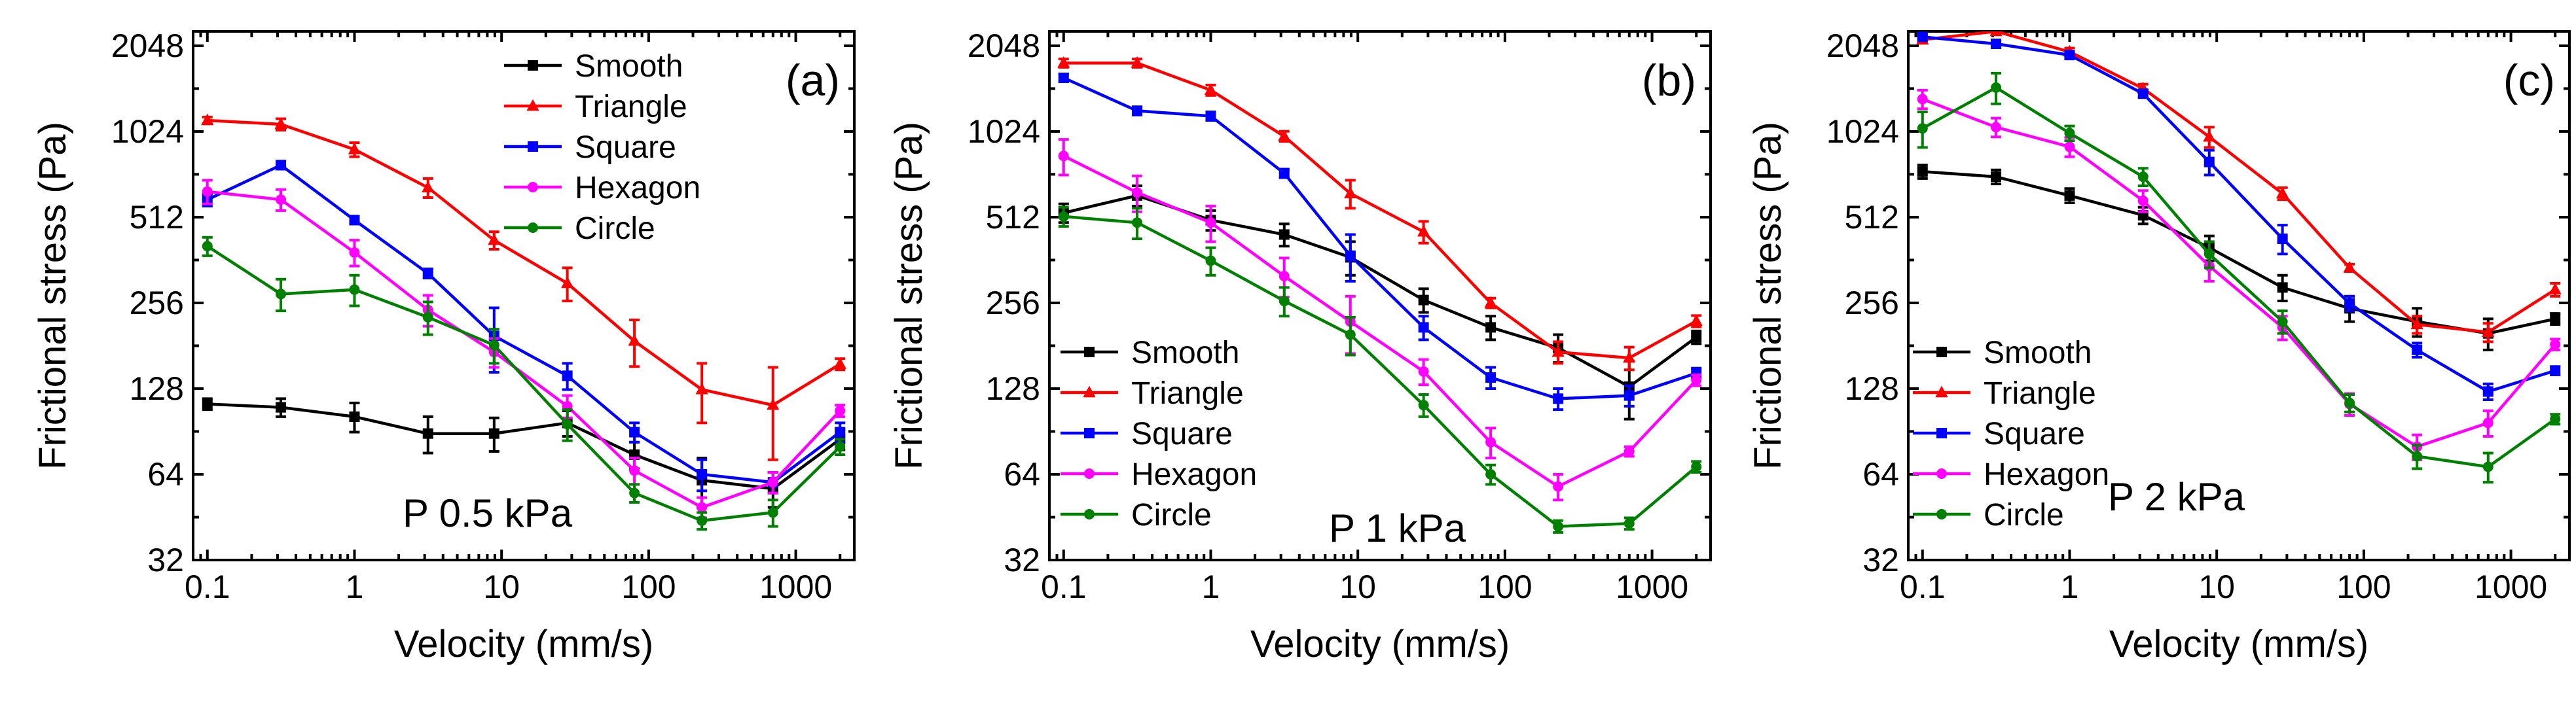 The width and height of the screenshot is (2576, 702). I want to click on x-axis-title: Velocity (mm/s), so click(2238, 644).